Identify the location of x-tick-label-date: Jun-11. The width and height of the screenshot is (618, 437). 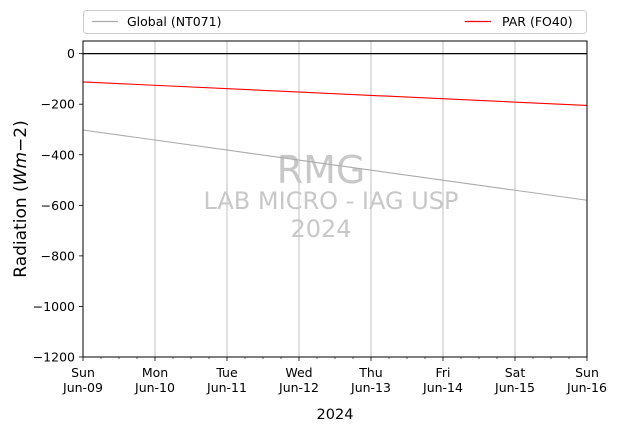
(226, 387).